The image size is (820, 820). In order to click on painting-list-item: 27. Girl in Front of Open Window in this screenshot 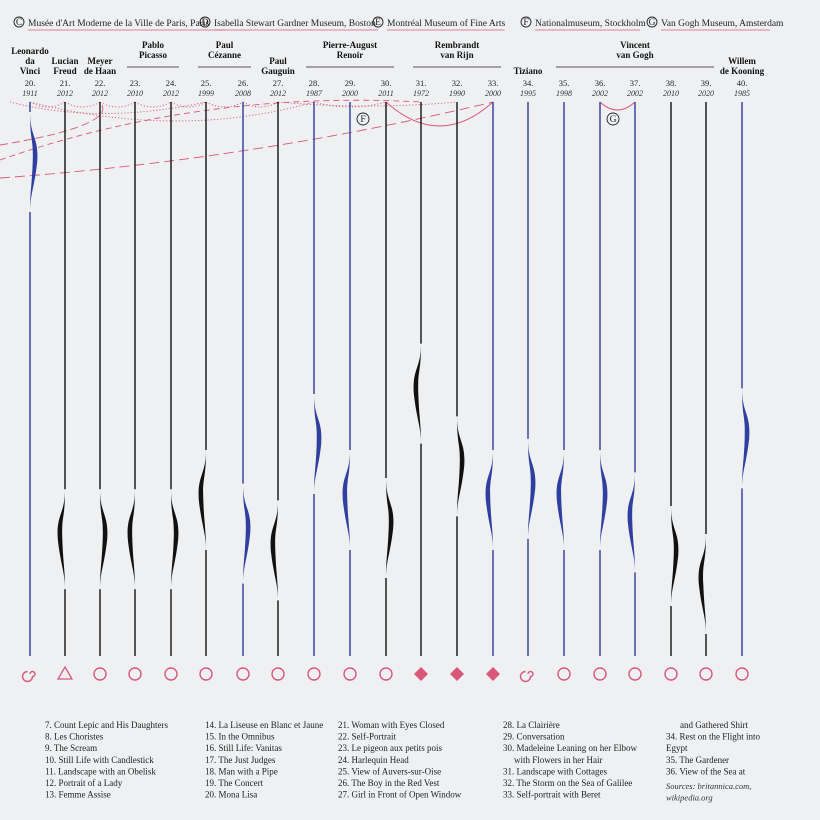, I will do `click(400, 795)`.